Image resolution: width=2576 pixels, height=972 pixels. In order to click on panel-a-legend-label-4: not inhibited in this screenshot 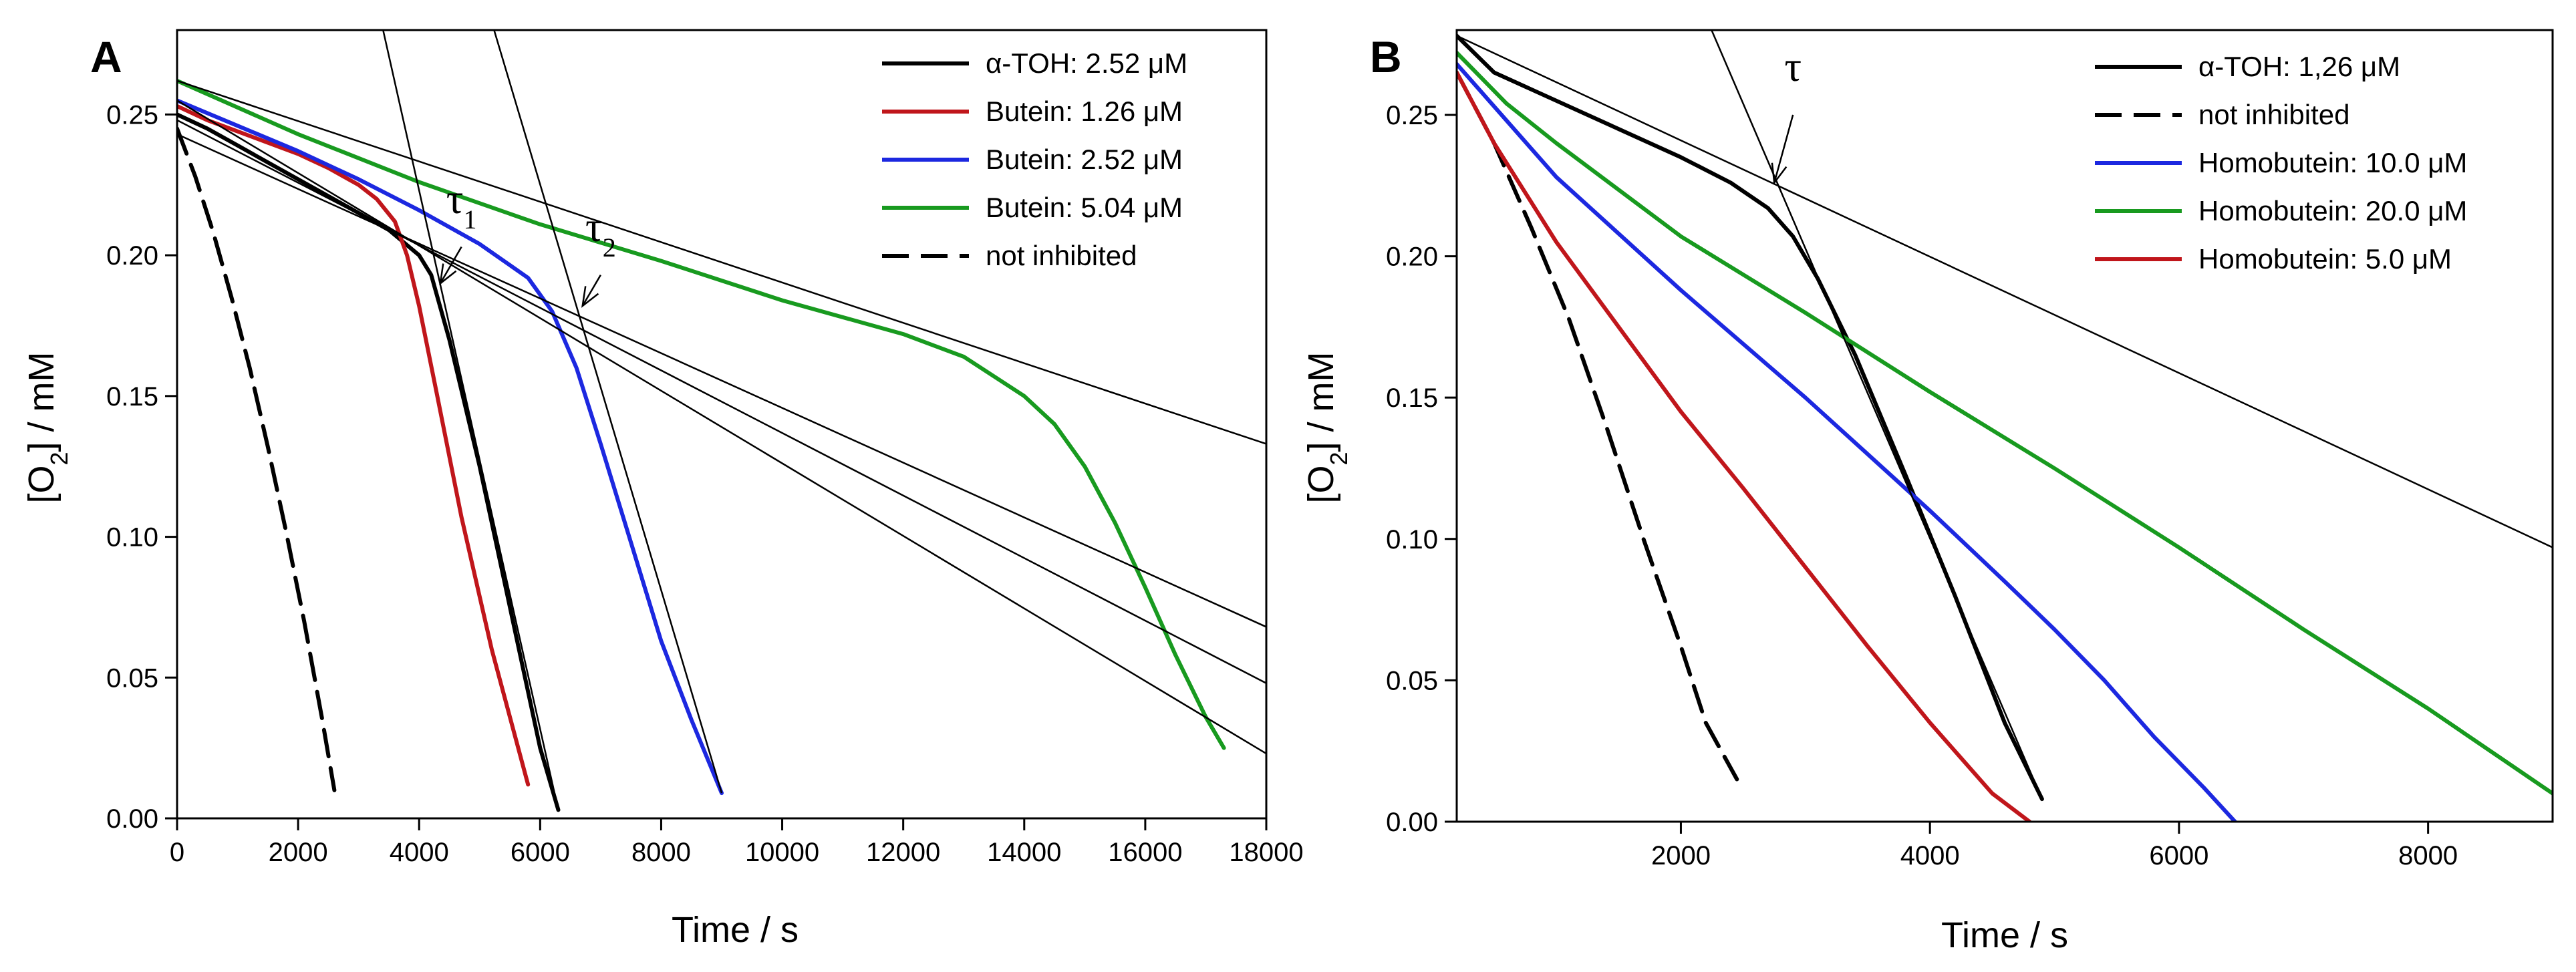, I will do `click(1061, 255)`.